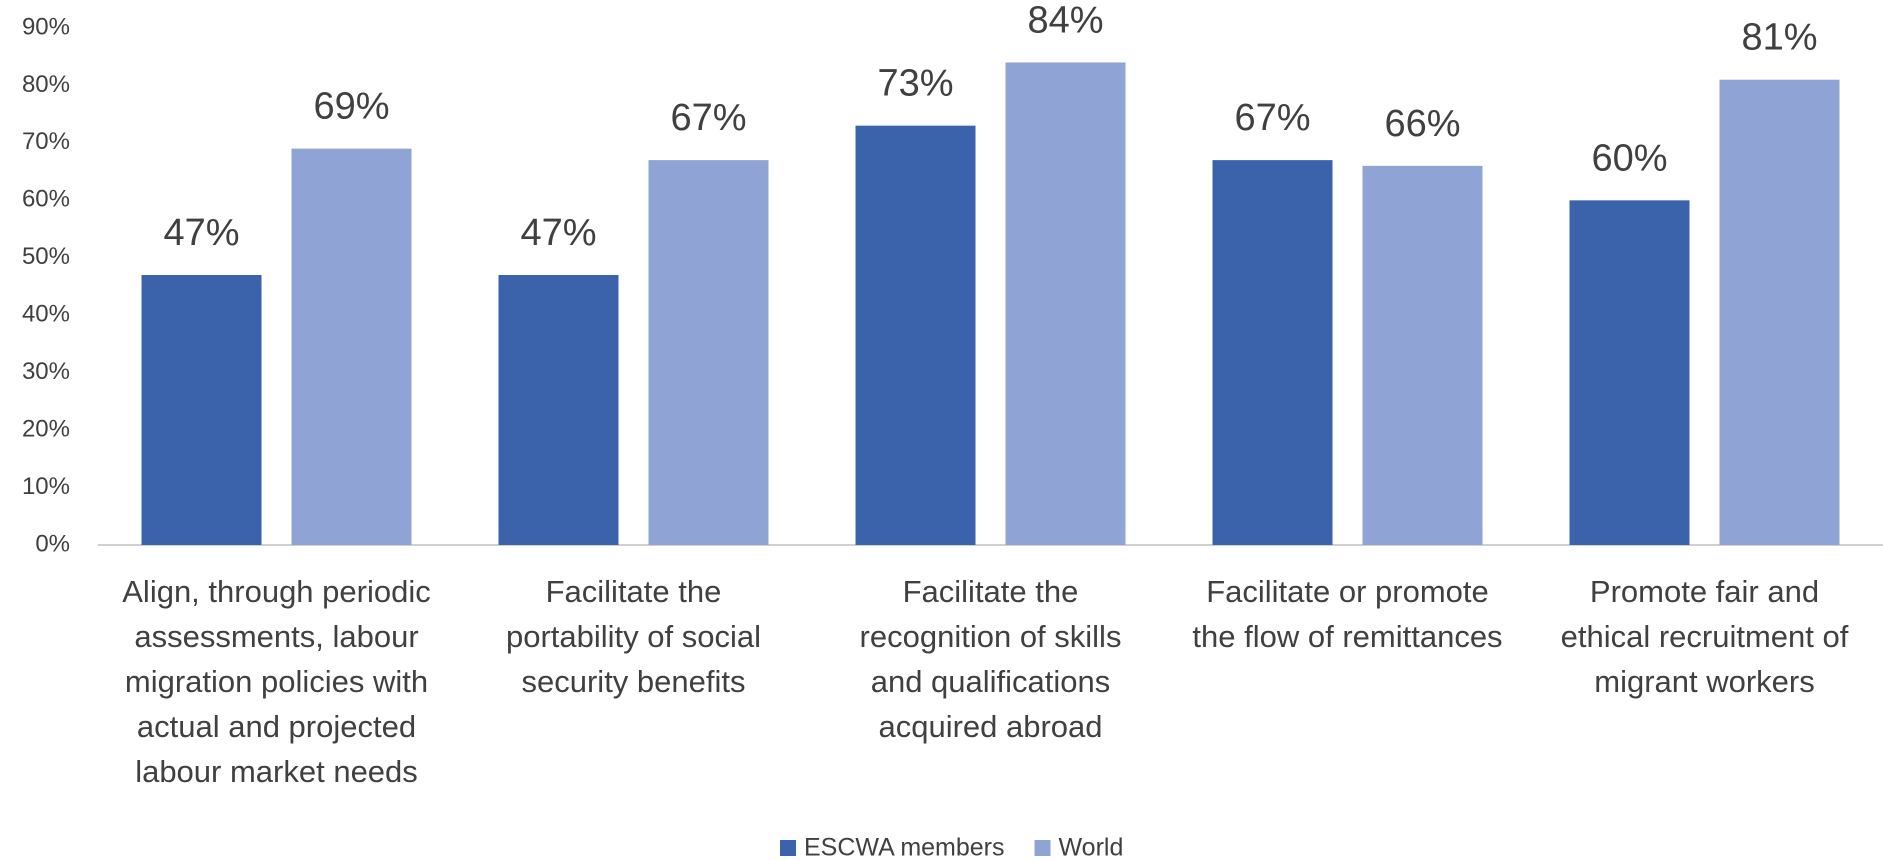 Image resolution: width=1883 pixels, height=860 pixels. I want to click on x-tick-label: migration policies with, so click(276, 681).